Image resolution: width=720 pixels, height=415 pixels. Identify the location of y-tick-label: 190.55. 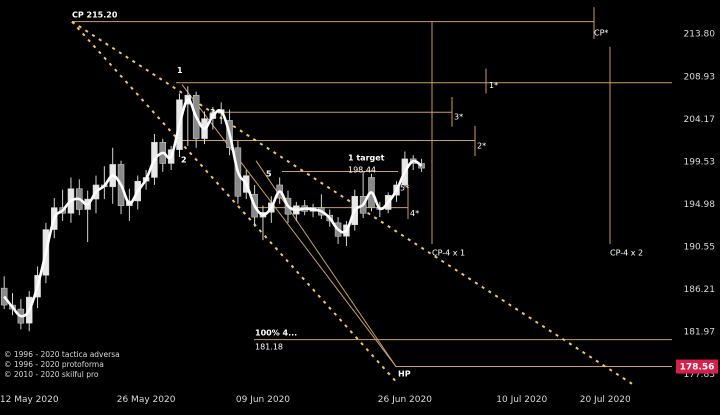
(700, 247).